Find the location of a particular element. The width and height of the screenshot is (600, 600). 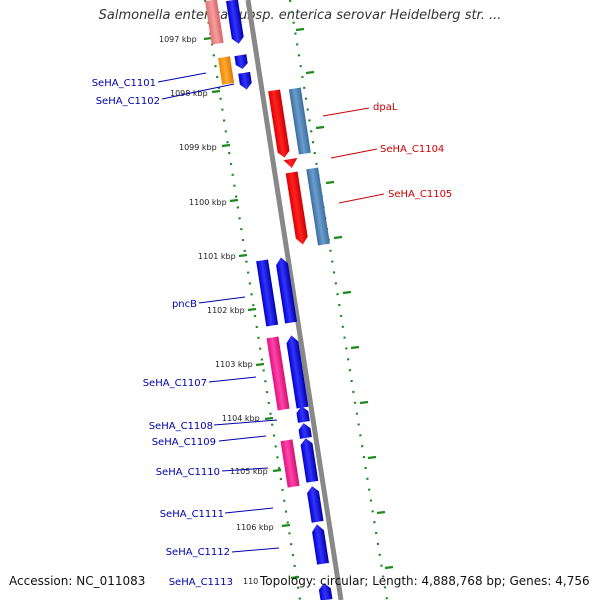

gene-label-SeHA_C1112: SeHA_C1112 is located at coordinates (198, 552).